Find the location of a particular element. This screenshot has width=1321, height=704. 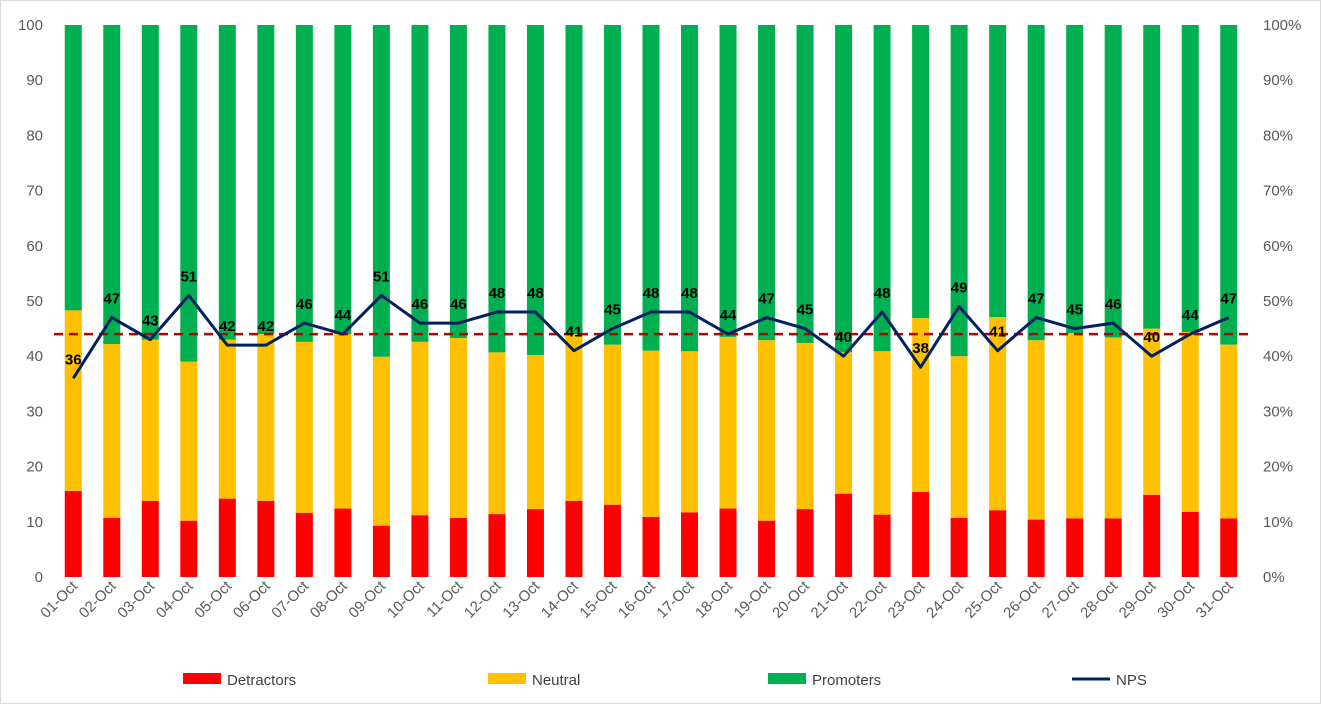

x-tick-label: 19-Oct is located at coordinates (753, 599).